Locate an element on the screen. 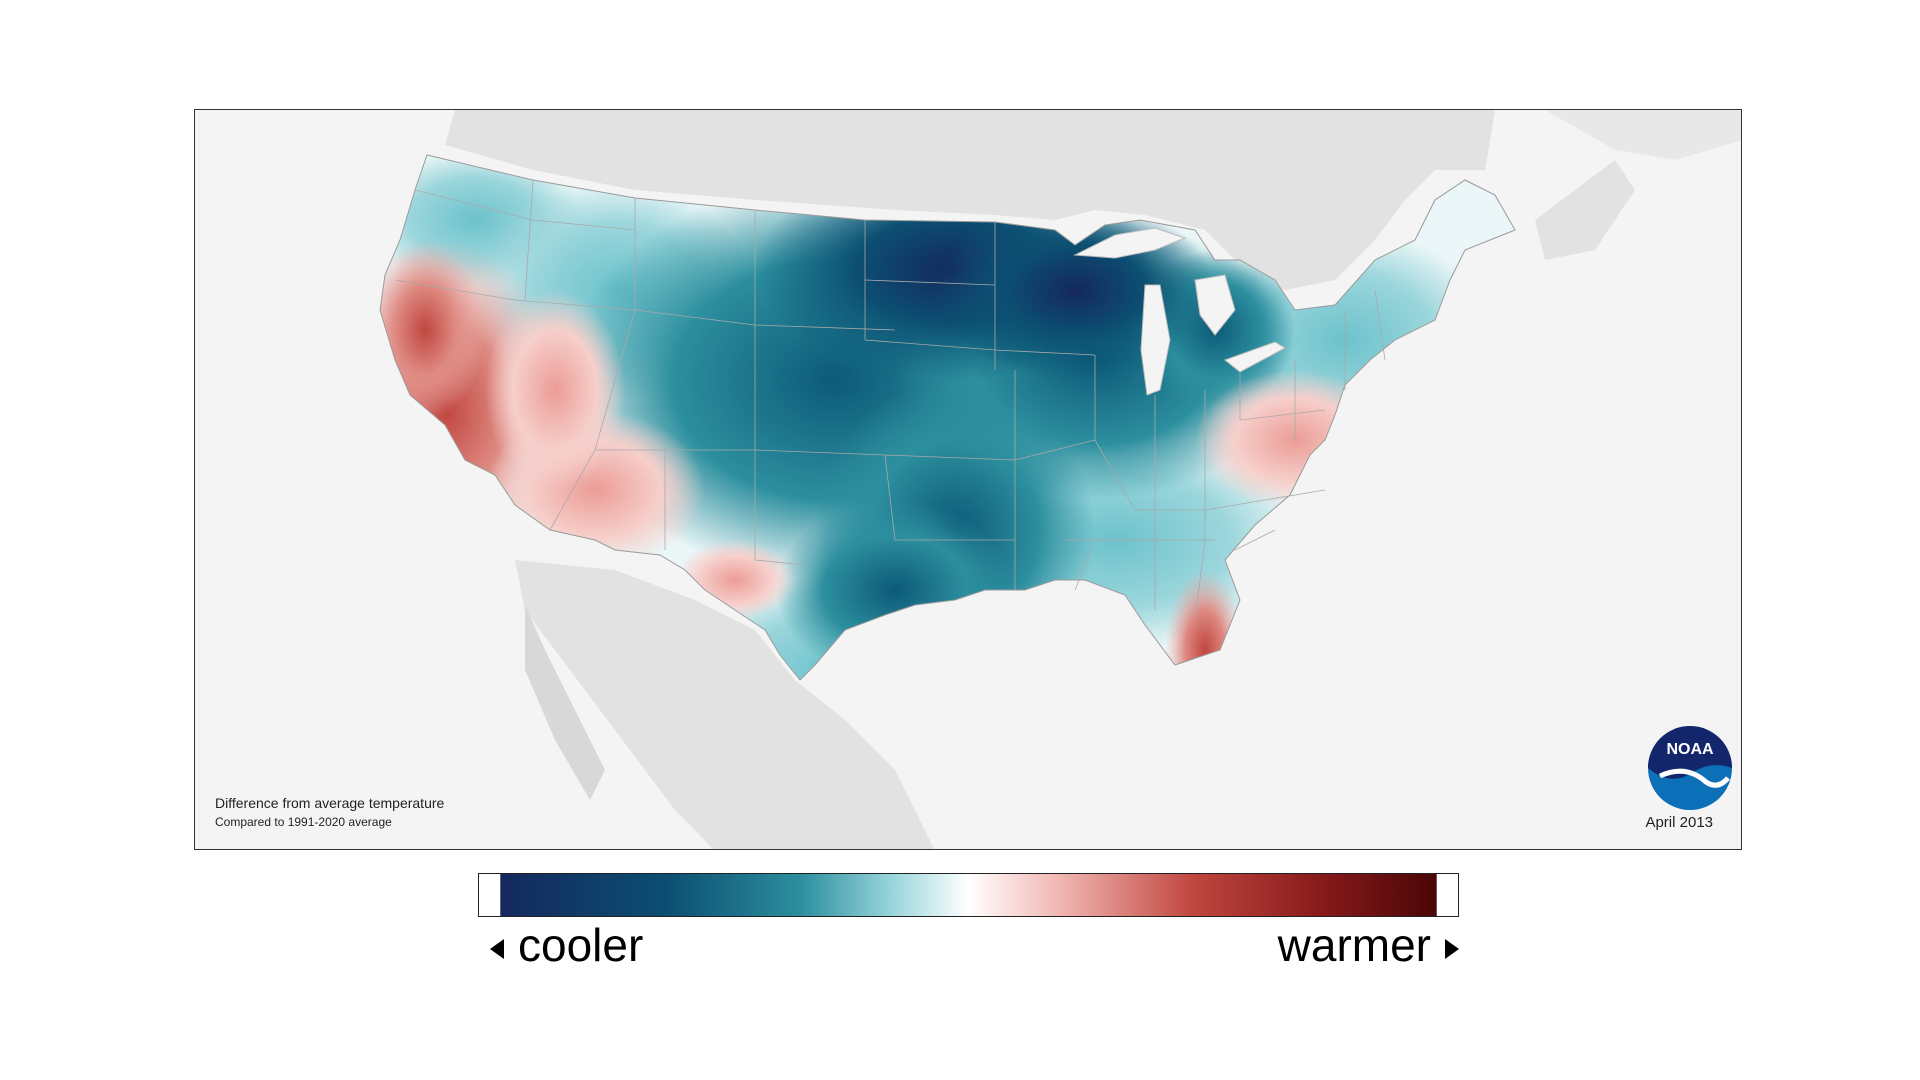 The width and height of the screenshot is (1920, 1080). map-caption-title: Difference from average temperature is located at coordinates (330, 803).